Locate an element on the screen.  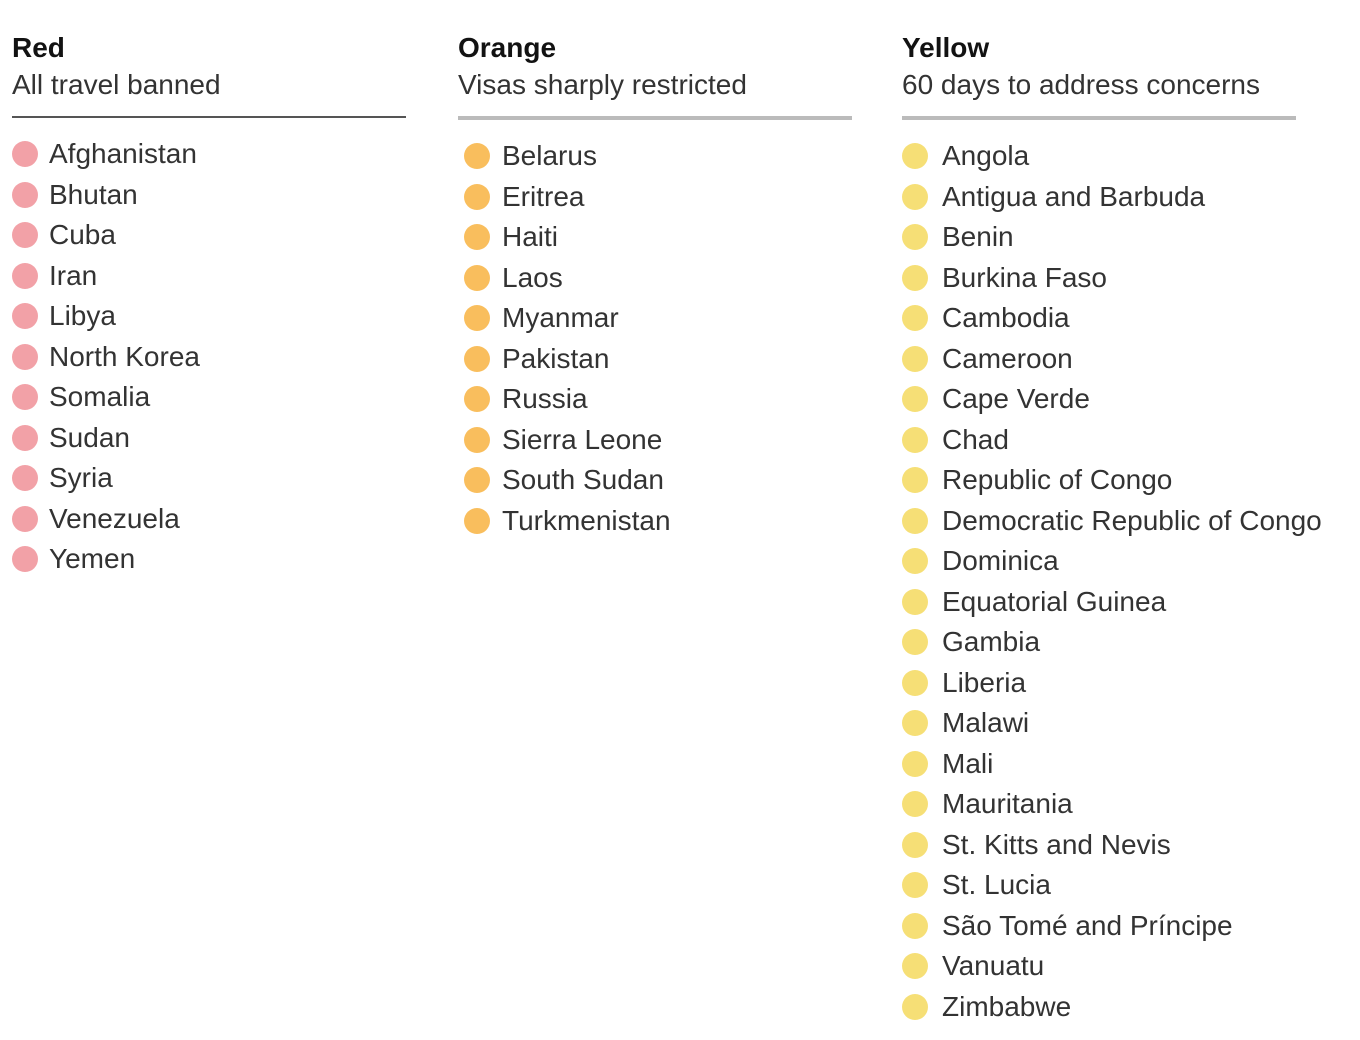
country-item: Vanuatu is located at coordinates (1127, 966).